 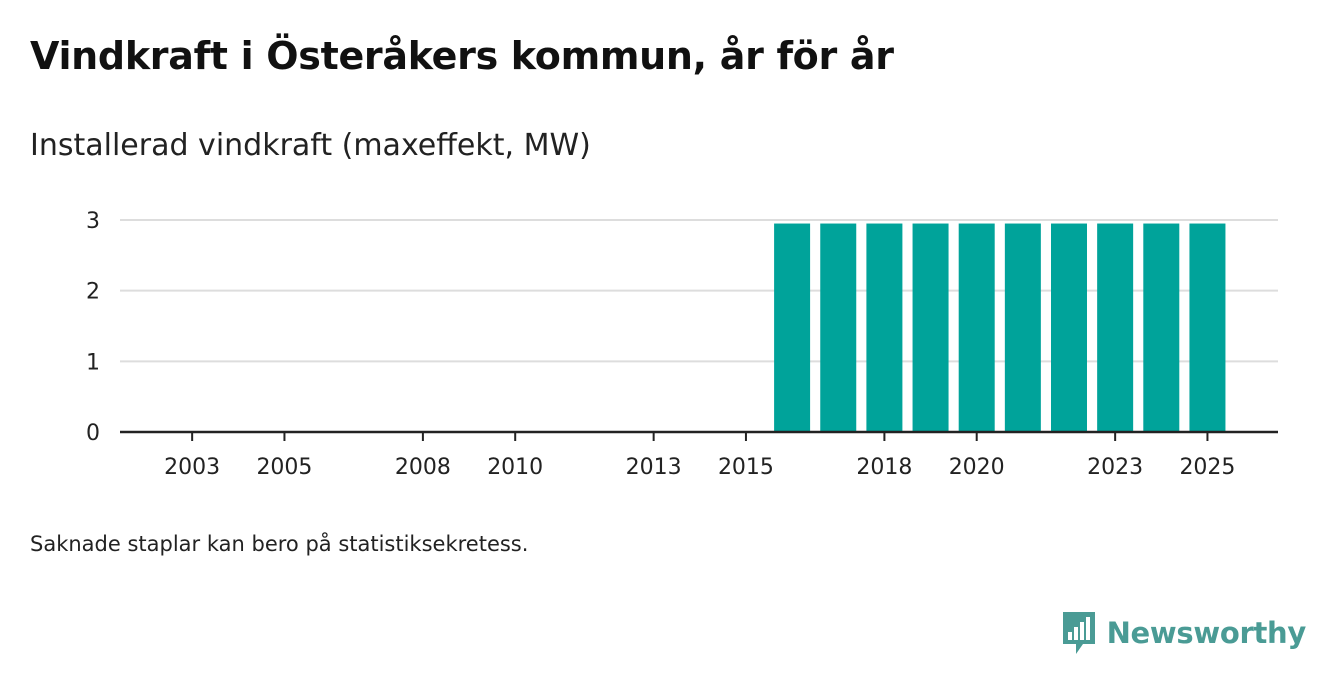 I want to click on bar-2019, so click(x=930, y=327).